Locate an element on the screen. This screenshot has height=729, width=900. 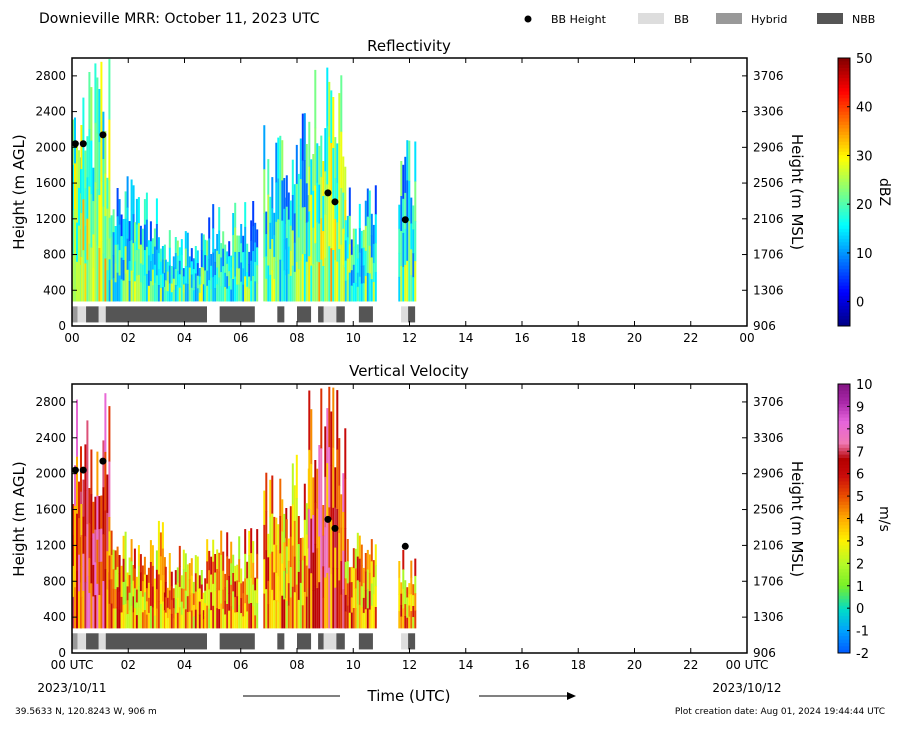
vertical-velocity-ylabel: Height (m AGL) is located at coordinates (19, 518).